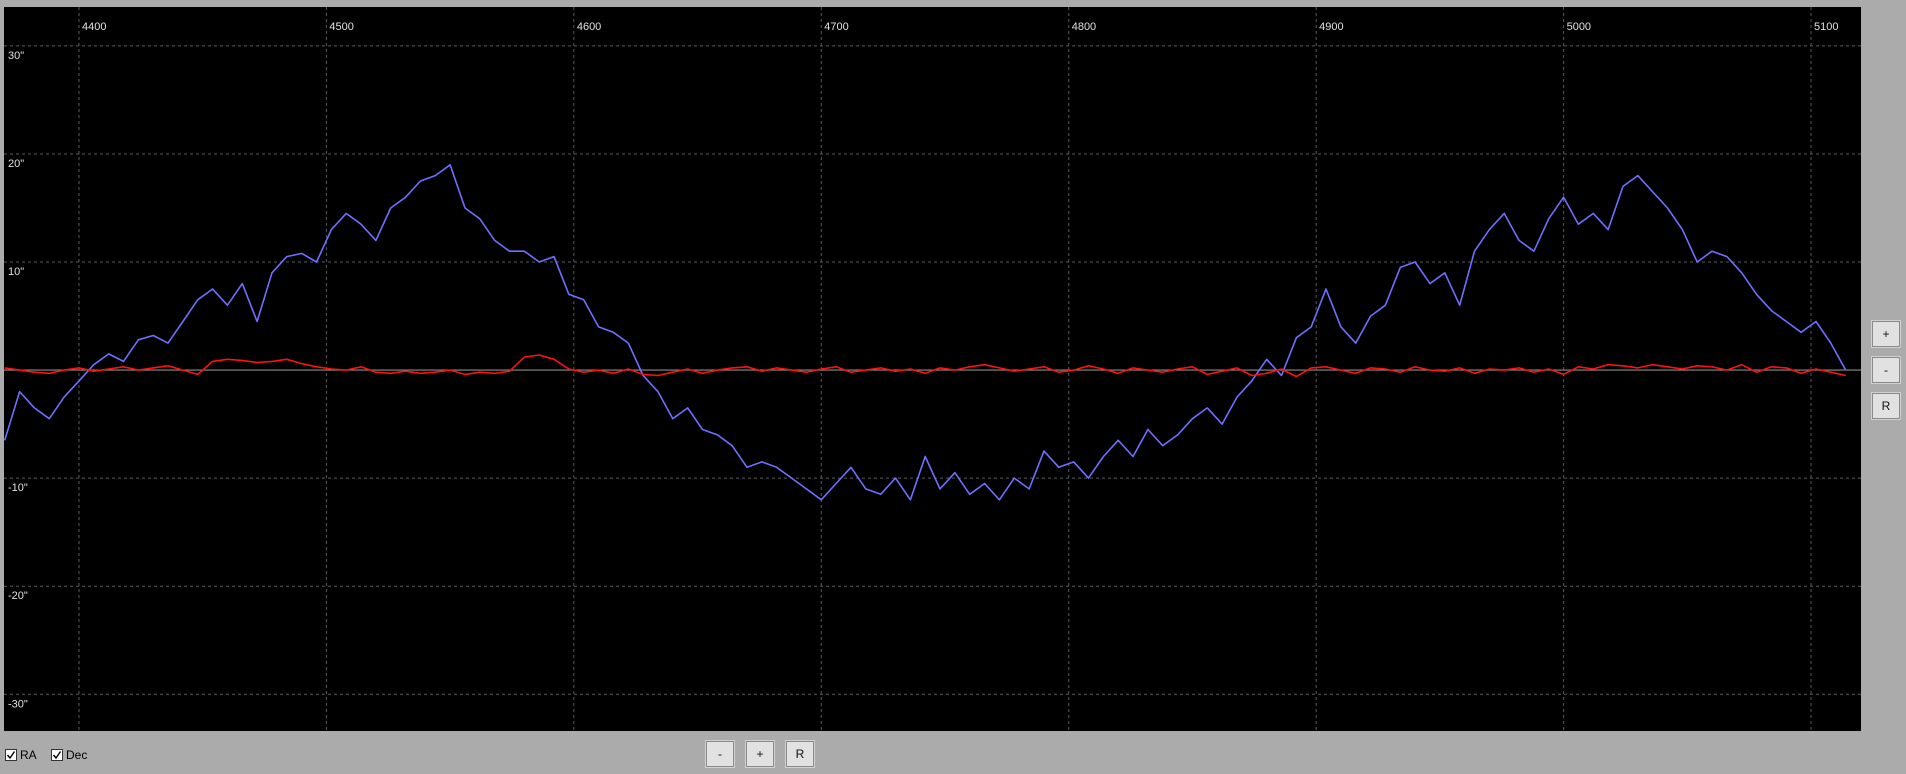 The image size is (1906, 774). What do you see at coordinates (1886, 406) in the screenshot?
I see `zoom-button: R` at bounding box center [1886, 406].